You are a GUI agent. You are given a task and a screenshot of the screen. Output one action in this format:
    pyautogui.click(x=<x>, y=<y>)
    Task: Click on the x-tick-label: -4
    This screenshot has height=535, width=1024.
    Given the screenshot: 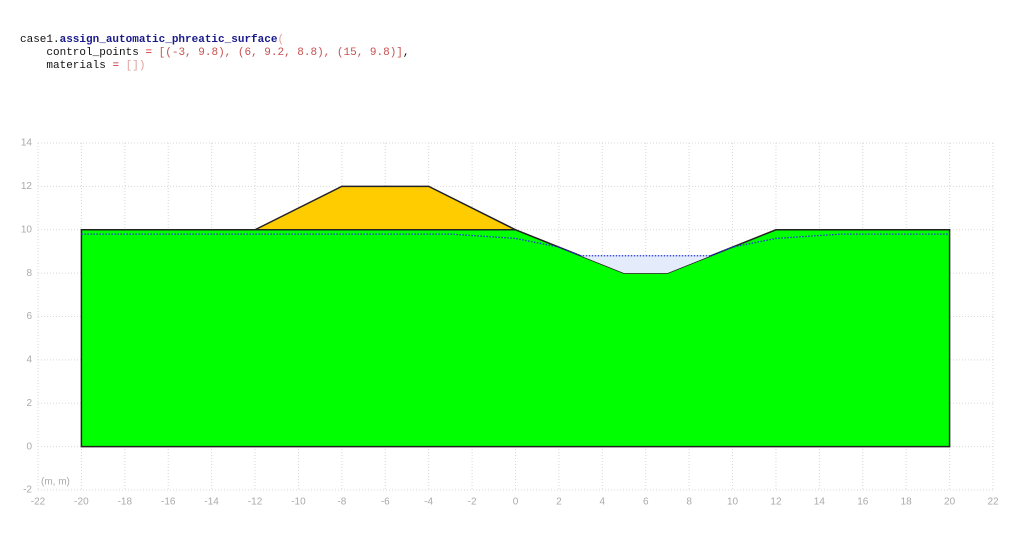 What is the action you would take?
    pyautogui.click(x=428, y=502)
    